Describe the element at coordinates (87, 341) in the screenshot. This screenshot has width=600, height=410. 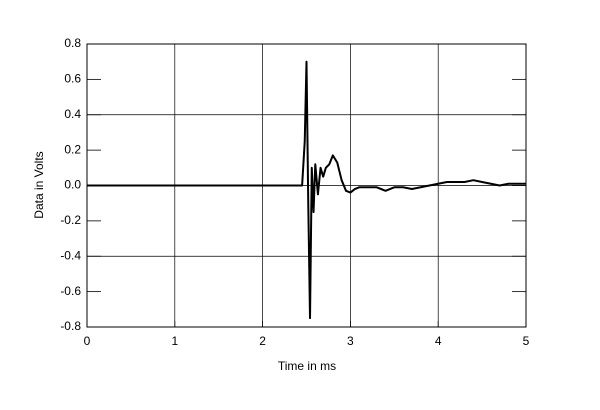
I see `x-tick-label: 0` at that location.